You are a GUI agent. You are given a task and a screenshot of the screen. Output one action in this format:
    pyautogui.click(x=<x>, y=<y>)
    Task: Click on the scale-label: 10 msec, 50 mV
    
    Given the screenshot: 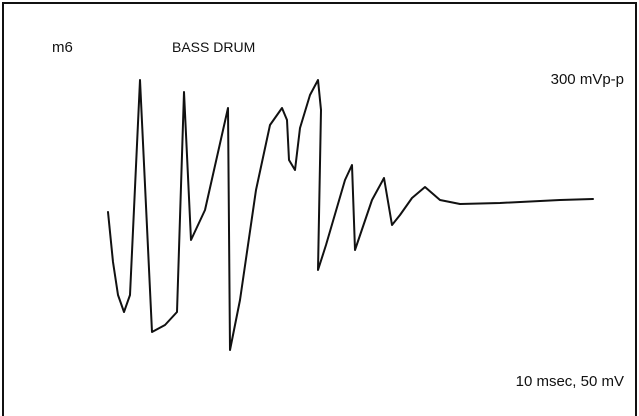 What is the action you would take?
    pyautogui.click(x=570, y=381)
    